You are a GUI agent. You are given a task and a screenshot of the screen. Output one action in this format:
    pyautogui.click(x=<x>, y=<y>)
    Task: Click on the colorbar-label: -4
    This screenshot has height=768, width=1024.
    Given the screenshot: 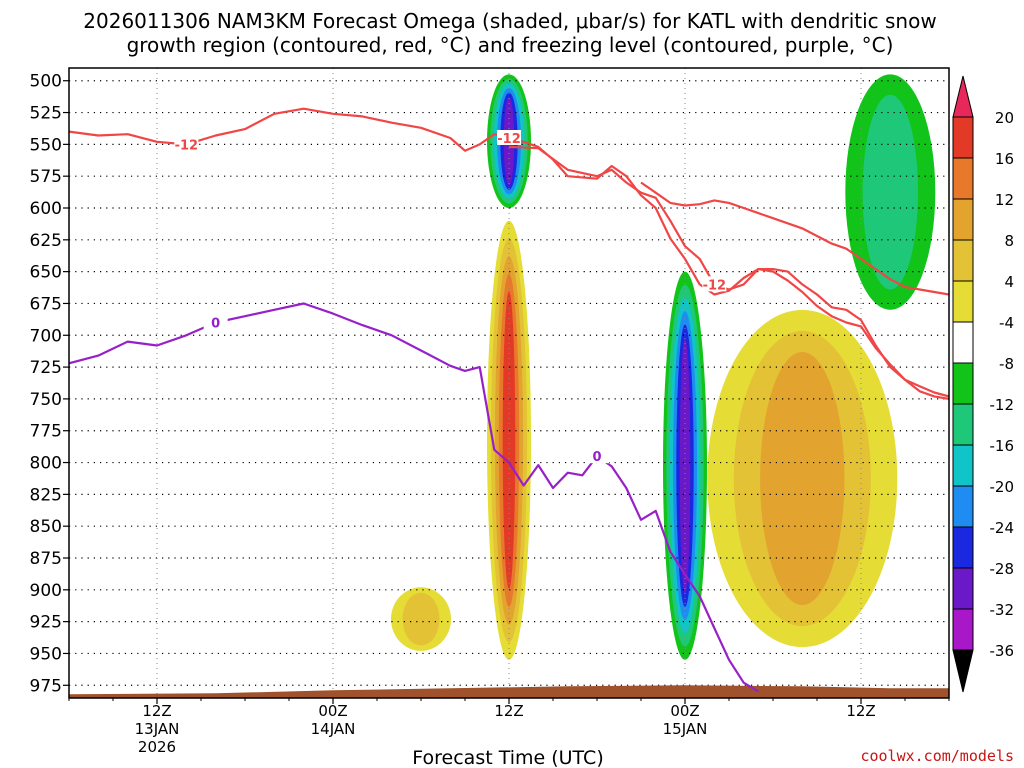 What is the action you would take?
    pyautogui.click(x=1006, y=323)
    